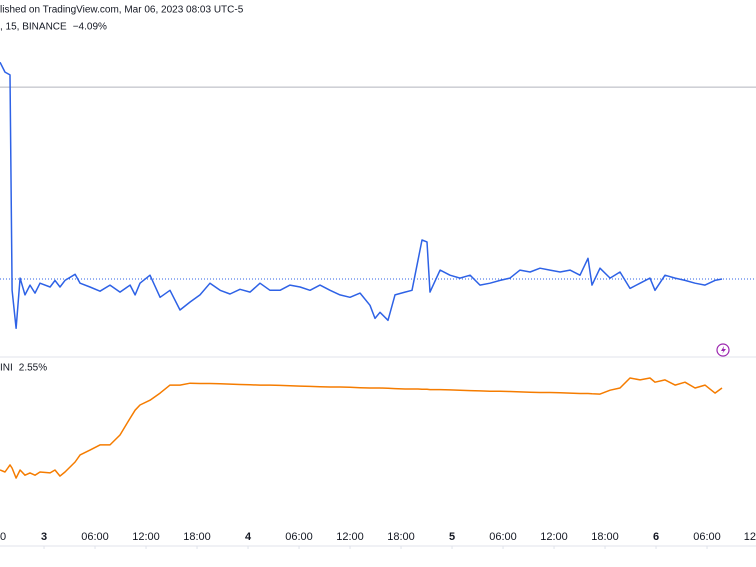 The image size is (756, 567). What do you see at coordinates (6, 368) in the screenshot?
I see `legend-name: INI` at bounding box center [6, 368].